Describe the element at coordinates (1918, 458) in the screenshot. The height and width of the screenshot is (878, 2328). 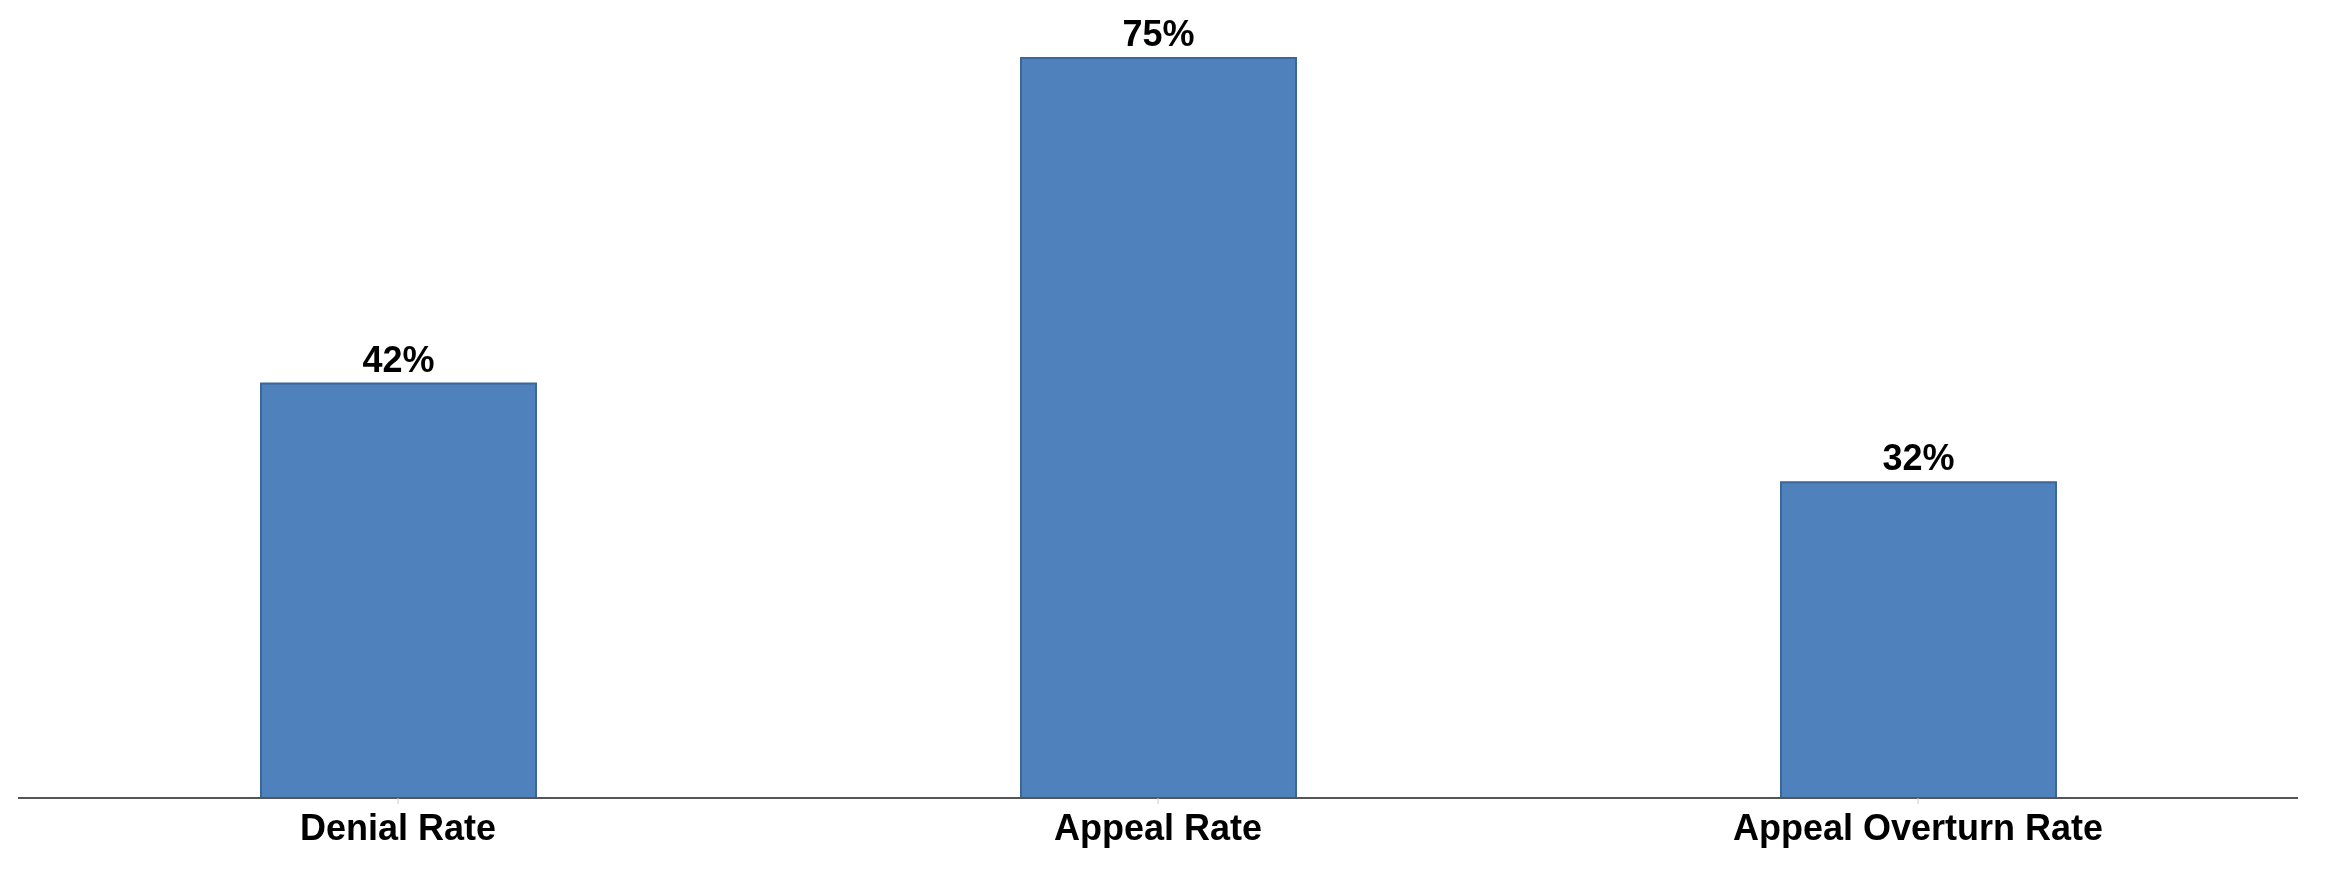
I see `data-label: 32%` at that location.